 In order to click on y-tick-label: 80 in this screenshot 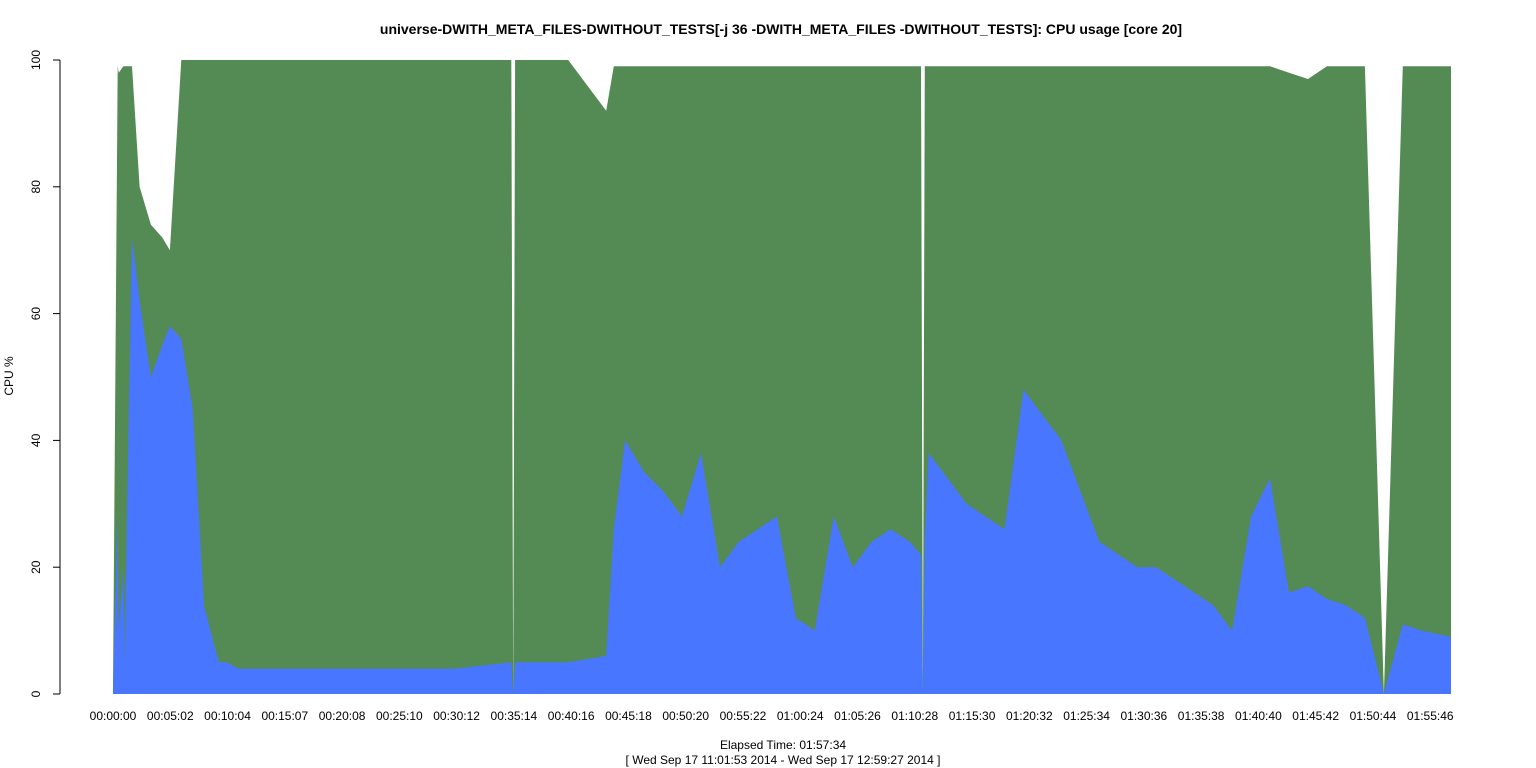, I will do `click(36, 187)`.